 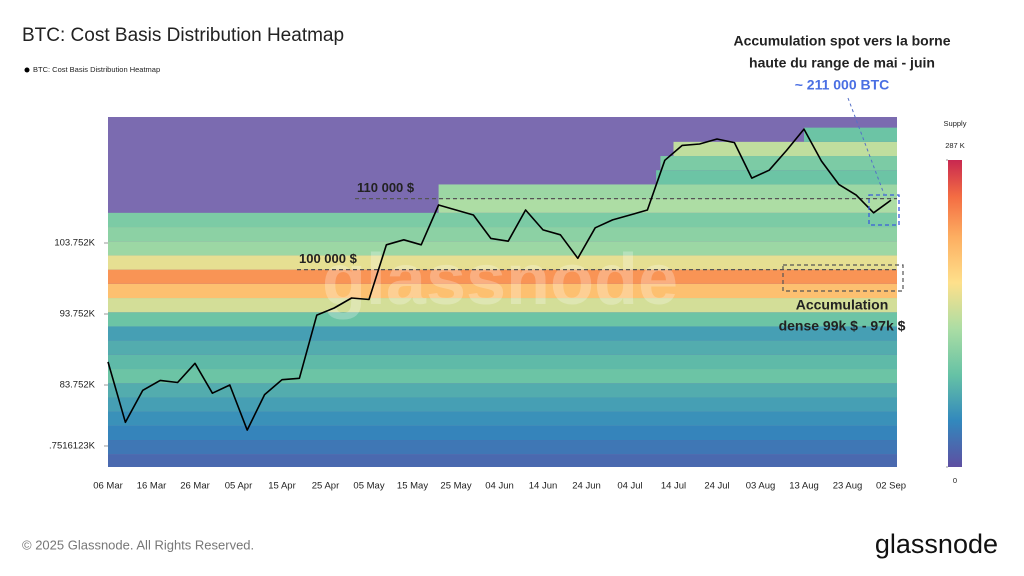 What do you see at coordinates (804, 486) in the screenshot?
I see `x-tick-label: 13 Aug` at bounding box center [804, 486].